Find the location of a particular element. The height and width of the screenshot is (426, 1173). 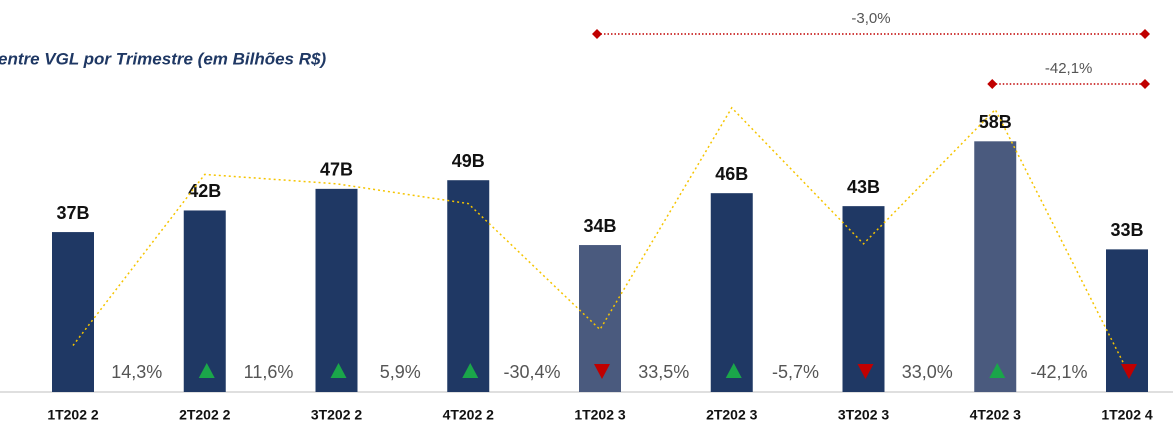

x-tick-label: 2T202 2 is located at coordinates (205, 415).